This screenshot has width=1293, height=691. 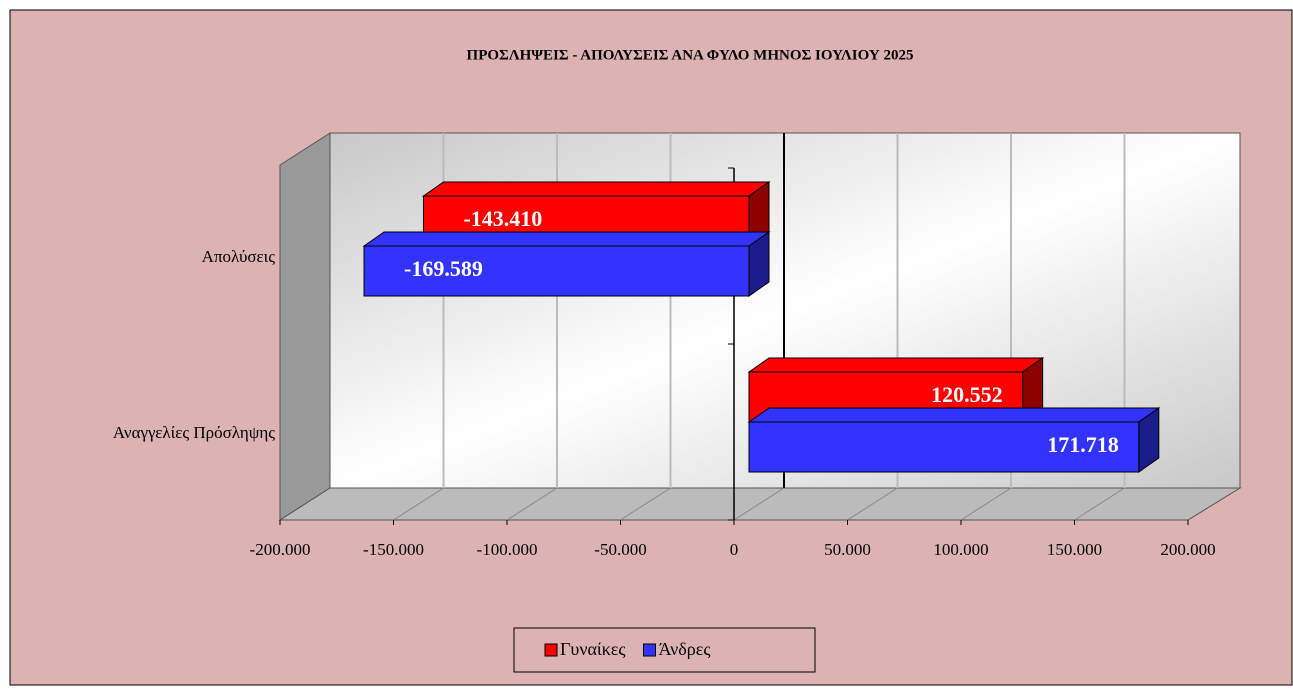 I want to click on data-label: 120.552, so click(x=967, y=394).